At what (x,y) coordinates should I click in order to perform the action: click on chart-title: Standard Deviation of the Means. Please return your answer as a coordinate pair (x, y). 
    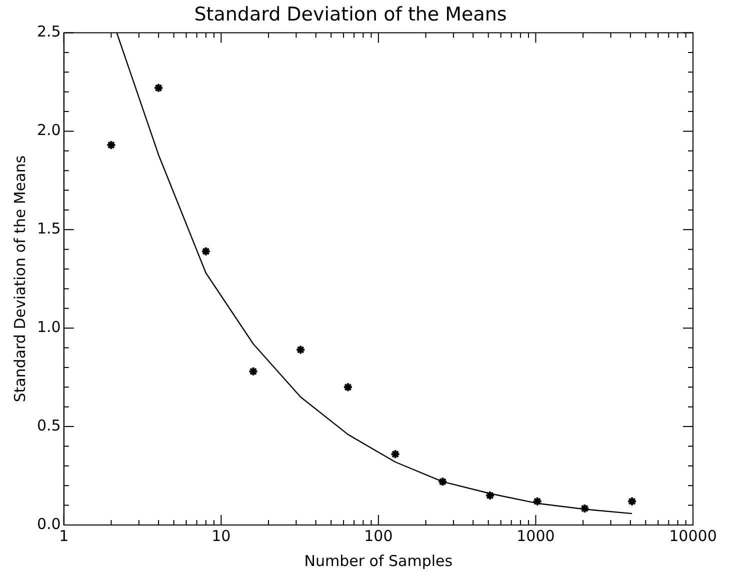
    Looking at the image, I should click on (350, 14).